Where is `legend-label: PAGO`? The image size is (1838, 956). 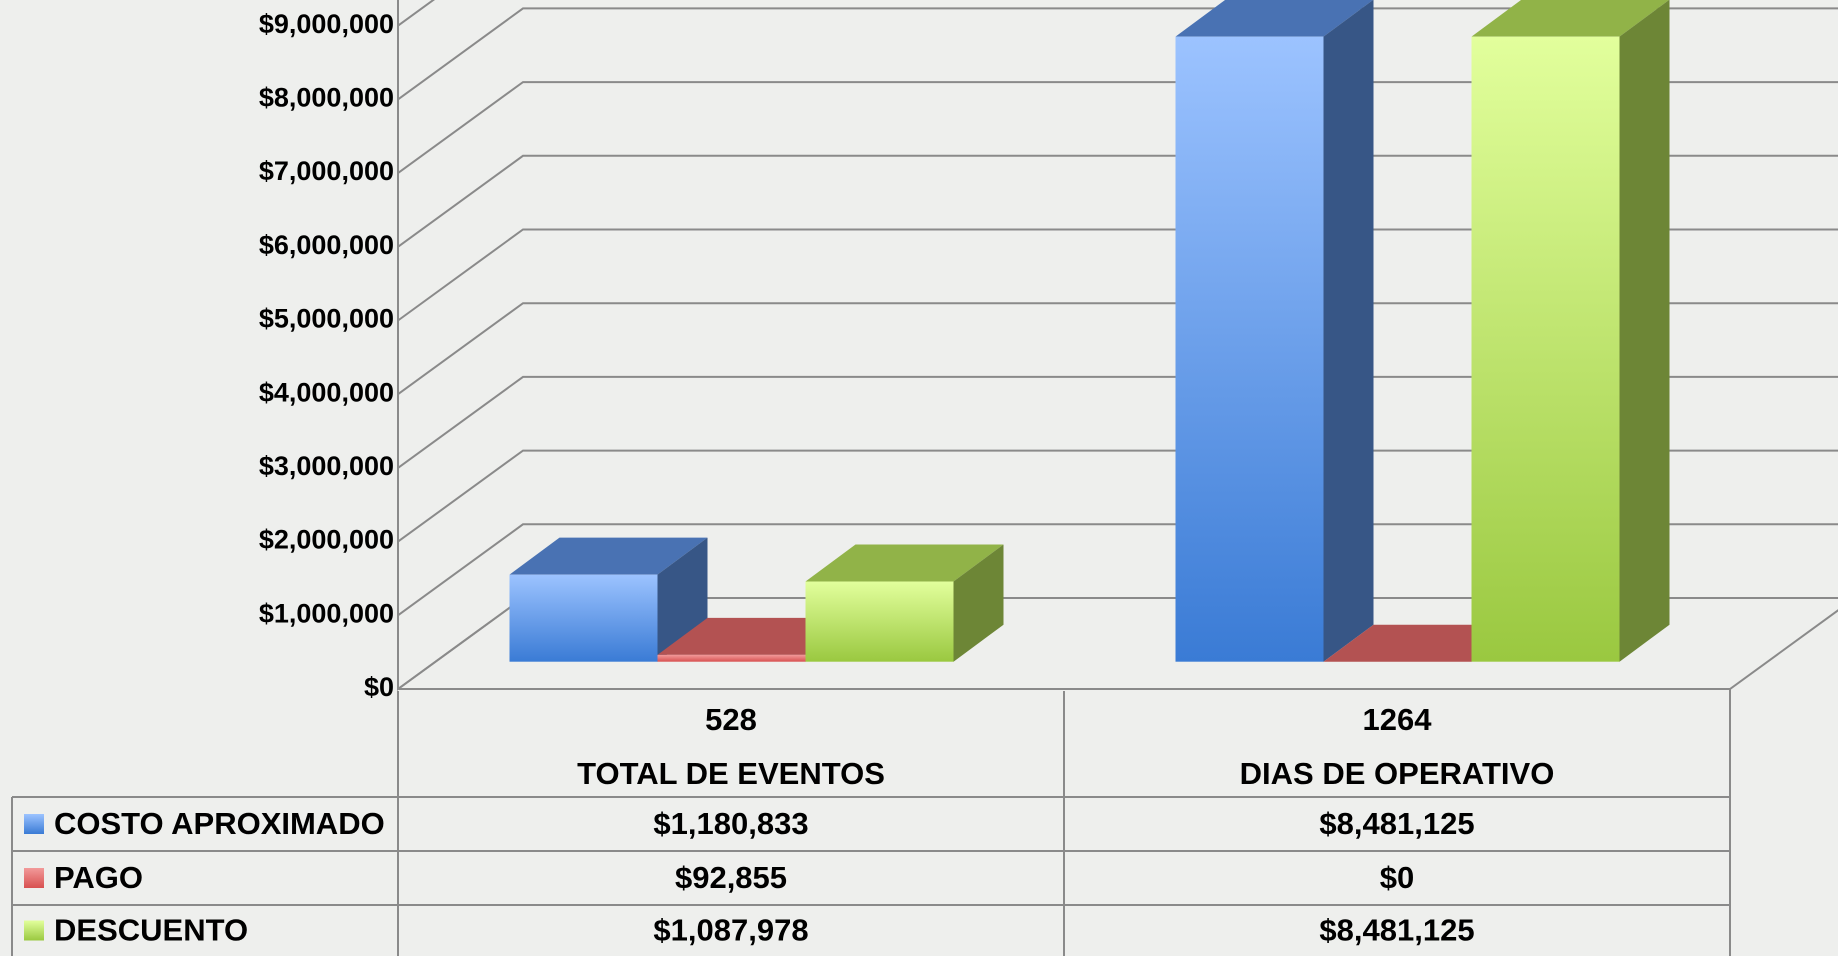 legend-label: PAGO is located at coordinates (98, 877).